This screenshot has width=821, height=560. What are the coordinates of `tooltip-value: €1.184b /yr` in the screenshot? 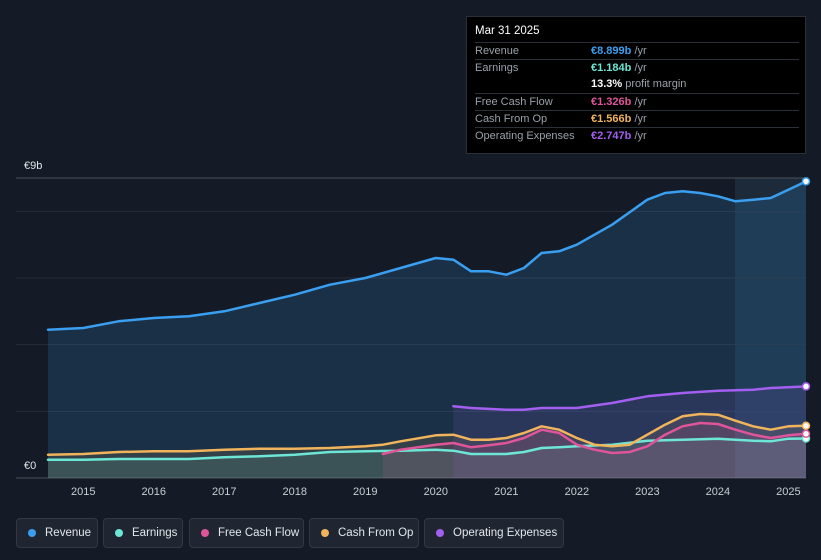 It's located at (619, 68).